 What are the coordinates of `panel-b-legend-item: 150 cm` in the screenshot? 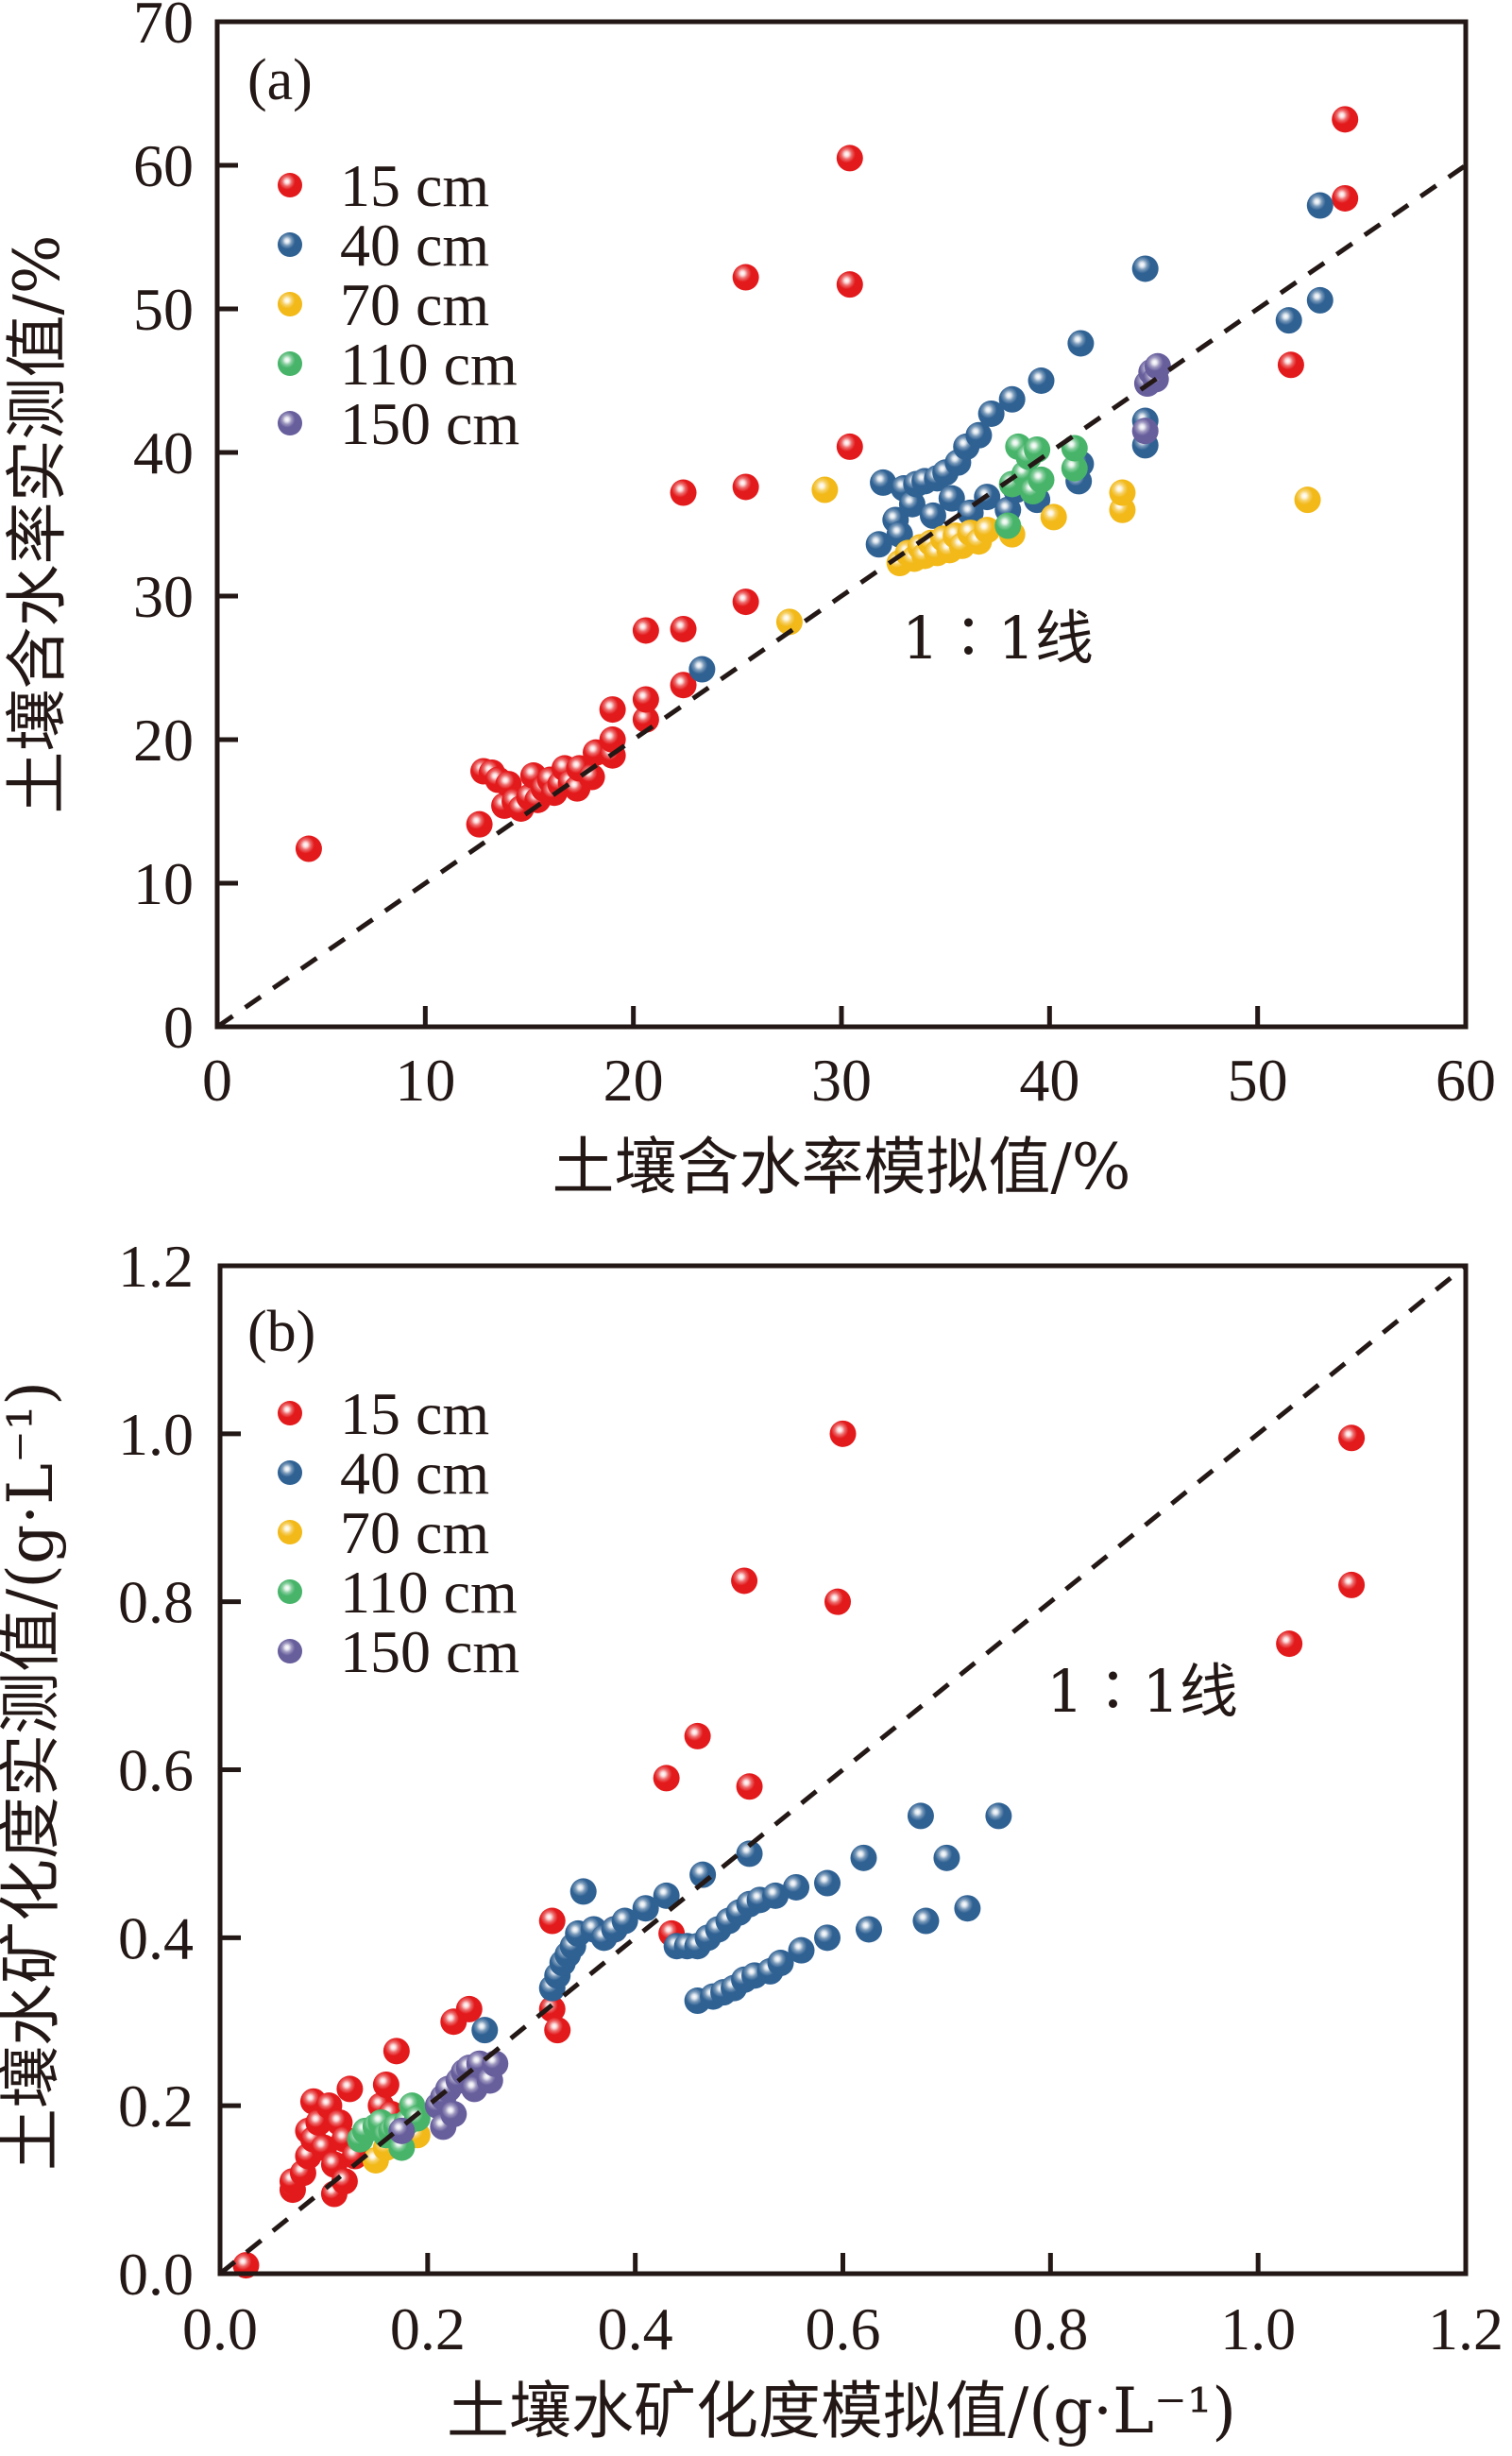 It's located at (399, 1652).